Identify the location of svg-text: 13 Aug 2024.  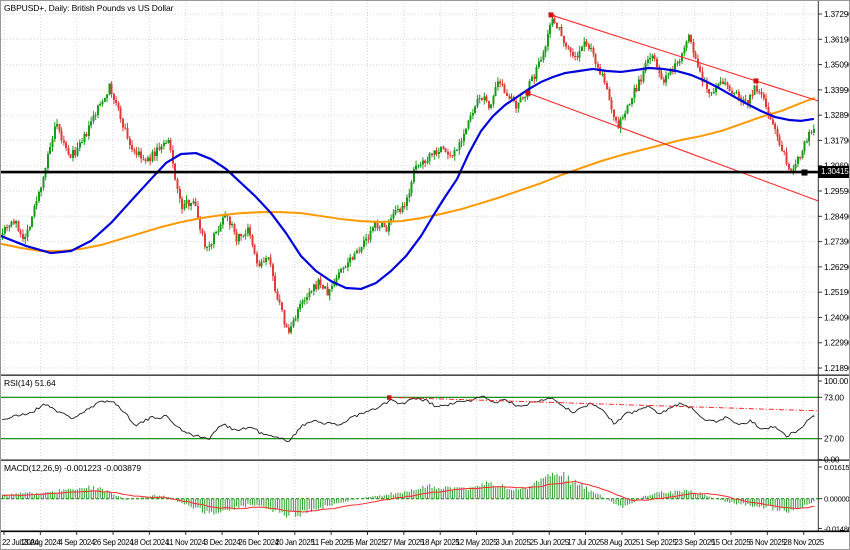
(40, 542).